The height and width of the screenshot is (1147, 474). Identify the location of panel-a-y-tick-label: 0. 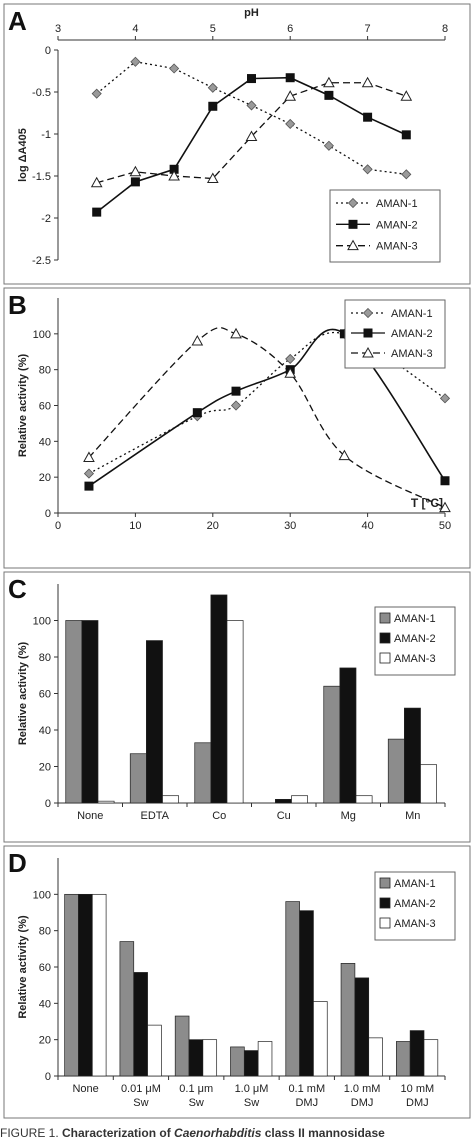
(48, 51).